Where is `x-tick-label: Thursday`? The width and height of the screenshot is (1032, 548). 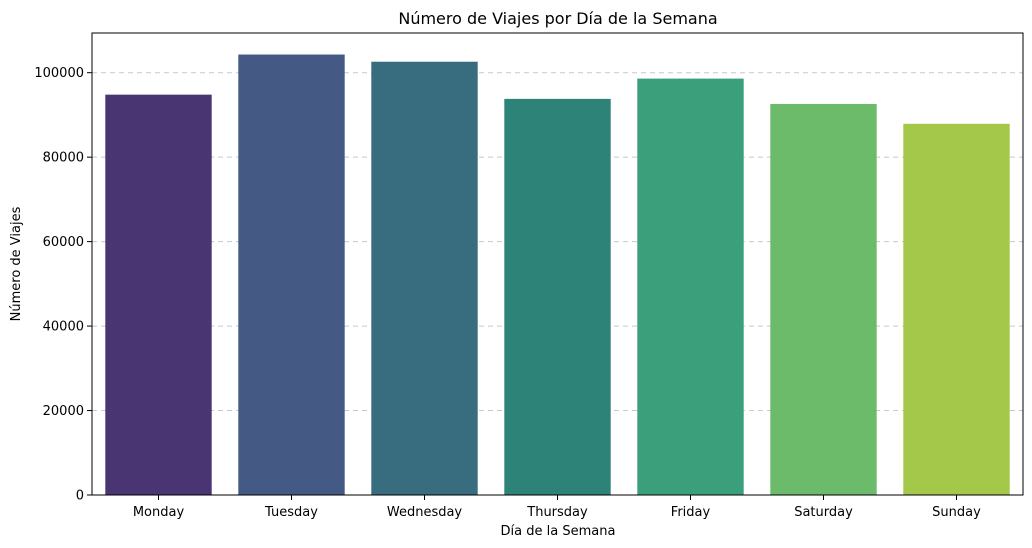 x-tick-label: Thursday is located at coordinates (557, 512).